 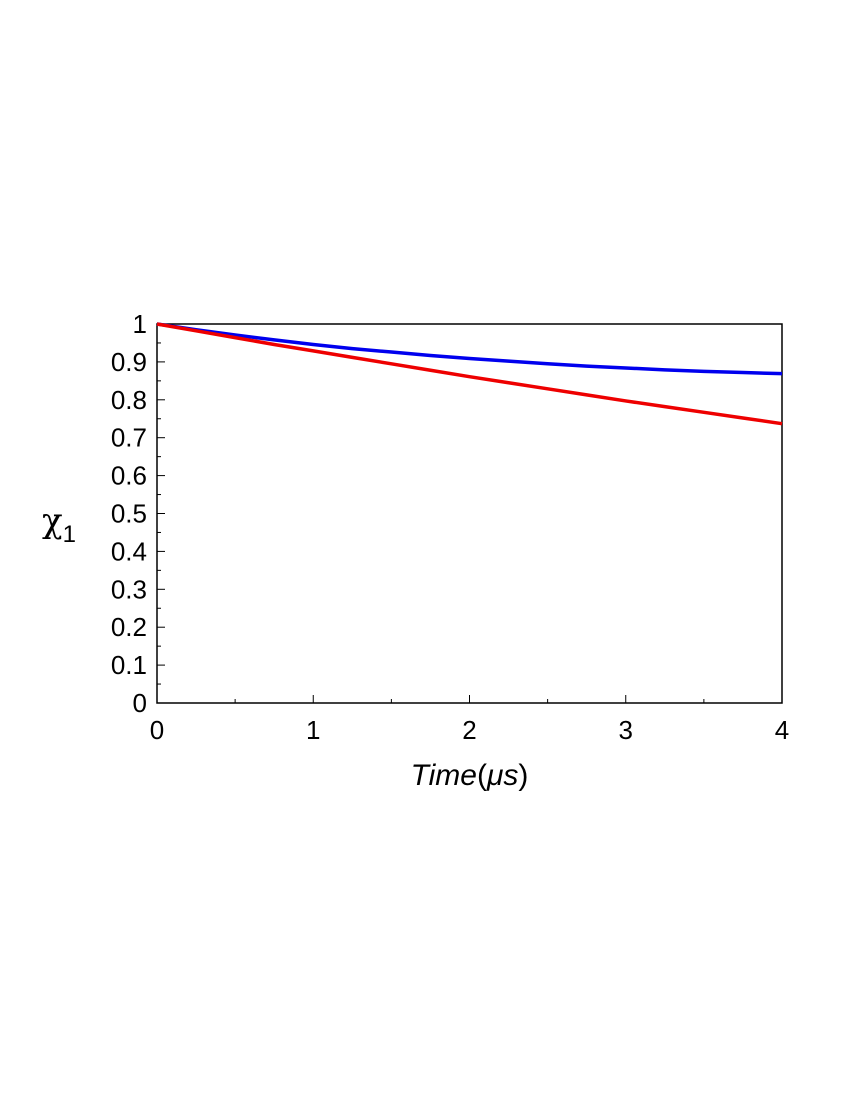 I want to click on x-tick-label: 0, so click(x=157, y=730).